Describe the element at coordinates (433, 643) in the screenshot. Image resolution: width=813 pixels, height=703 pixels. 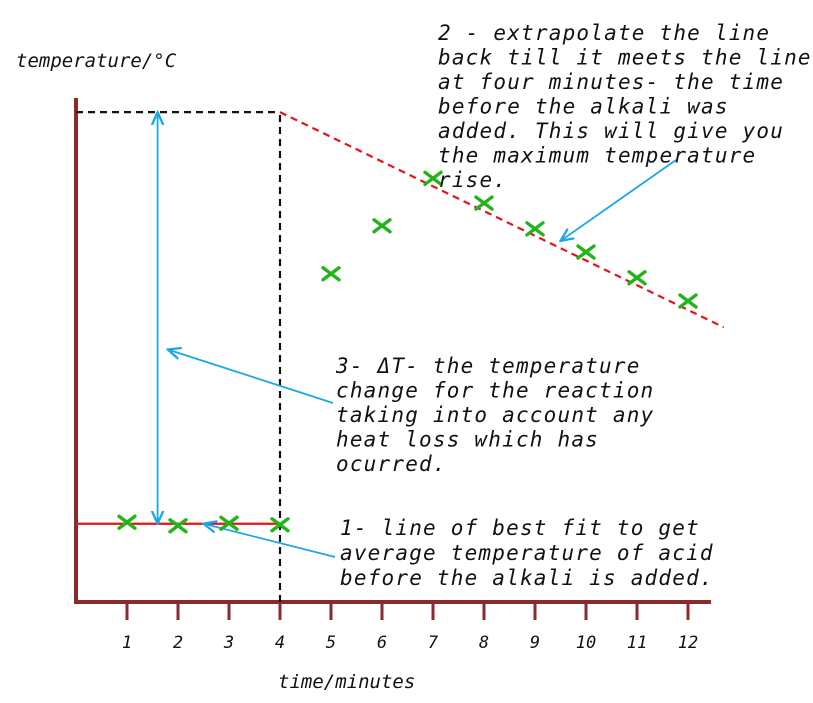
I see `x-tick-label: 7` at that location.